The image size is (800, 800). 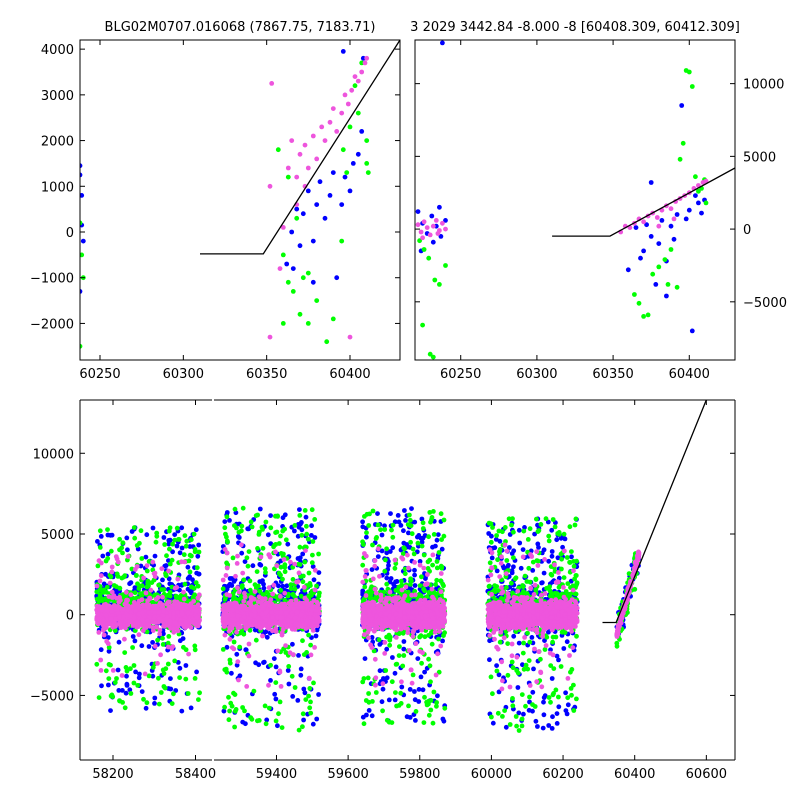 I want to click on y-tick-label: 10000, so click(x=763, y=85).